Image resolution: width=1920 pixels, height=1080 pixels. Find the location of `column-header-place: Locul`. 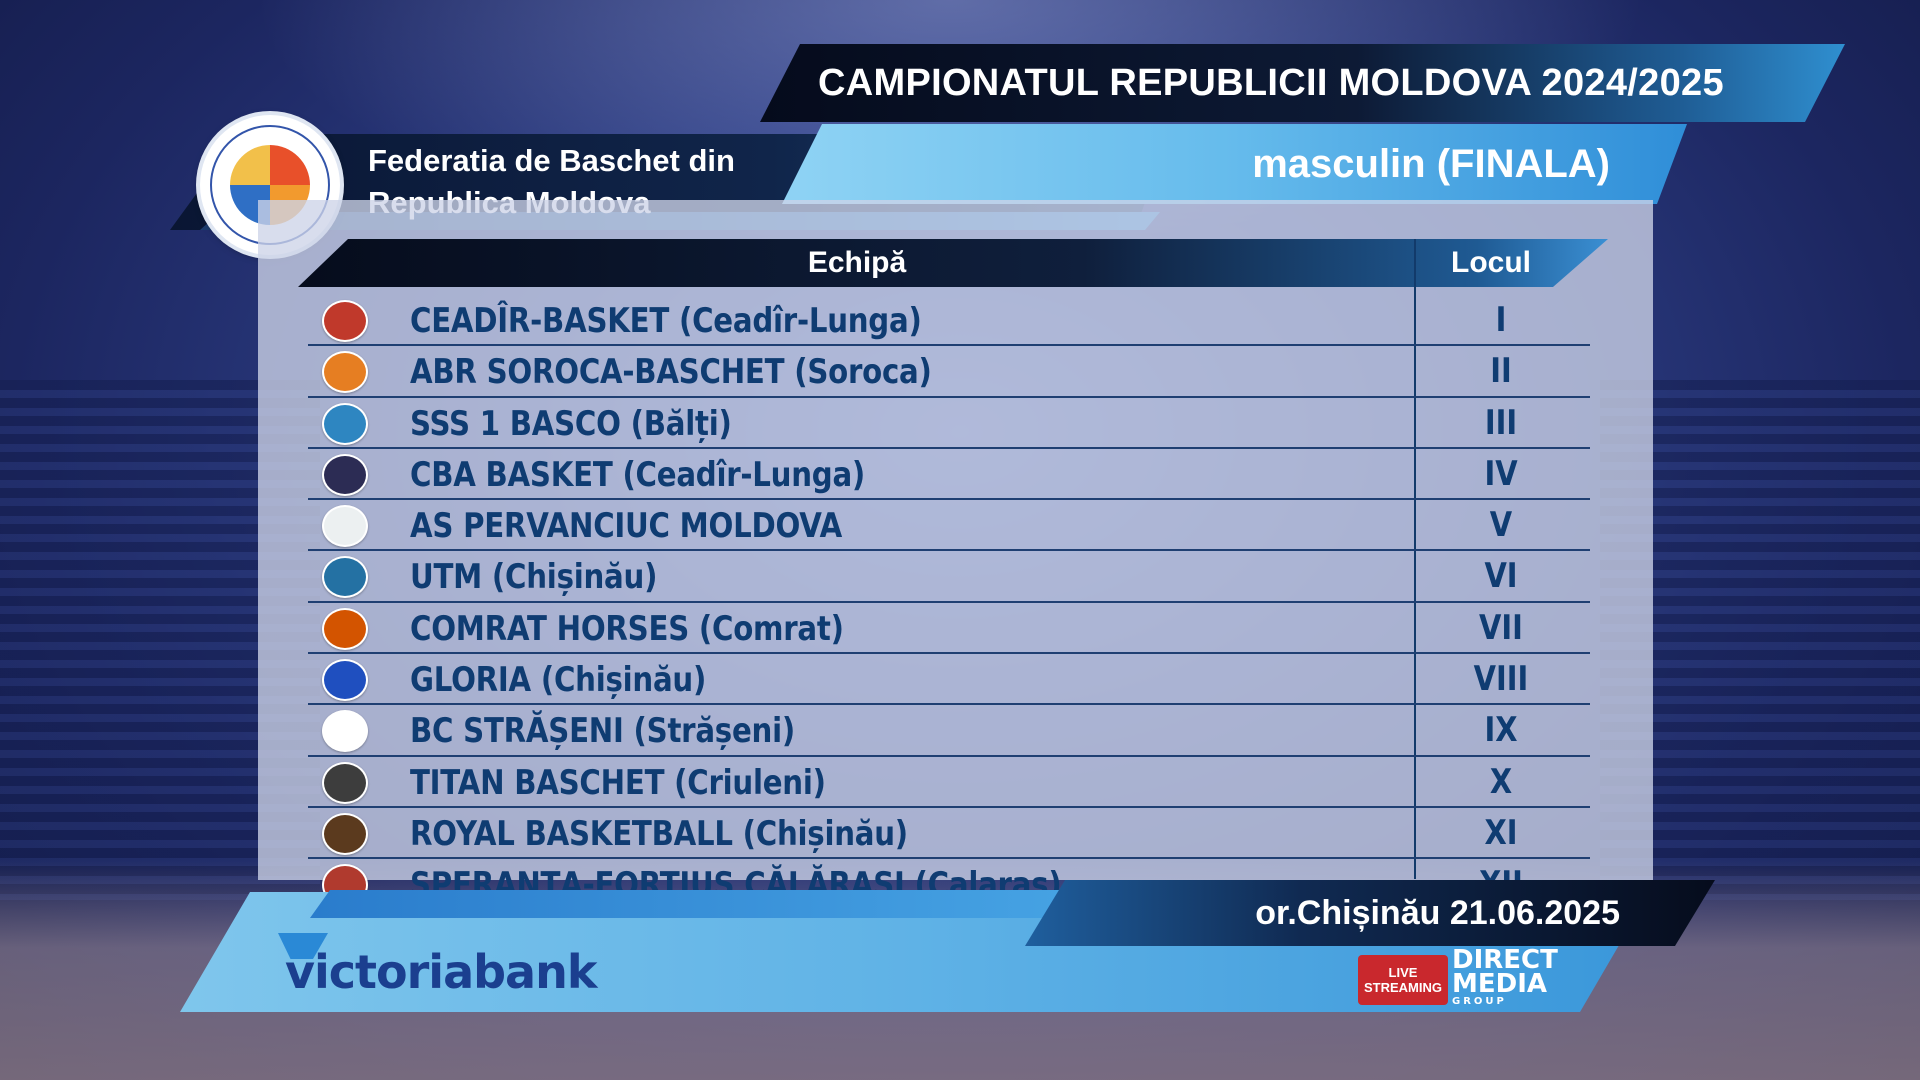

column-header-place: Locul is located at coordinates (1491, 262).